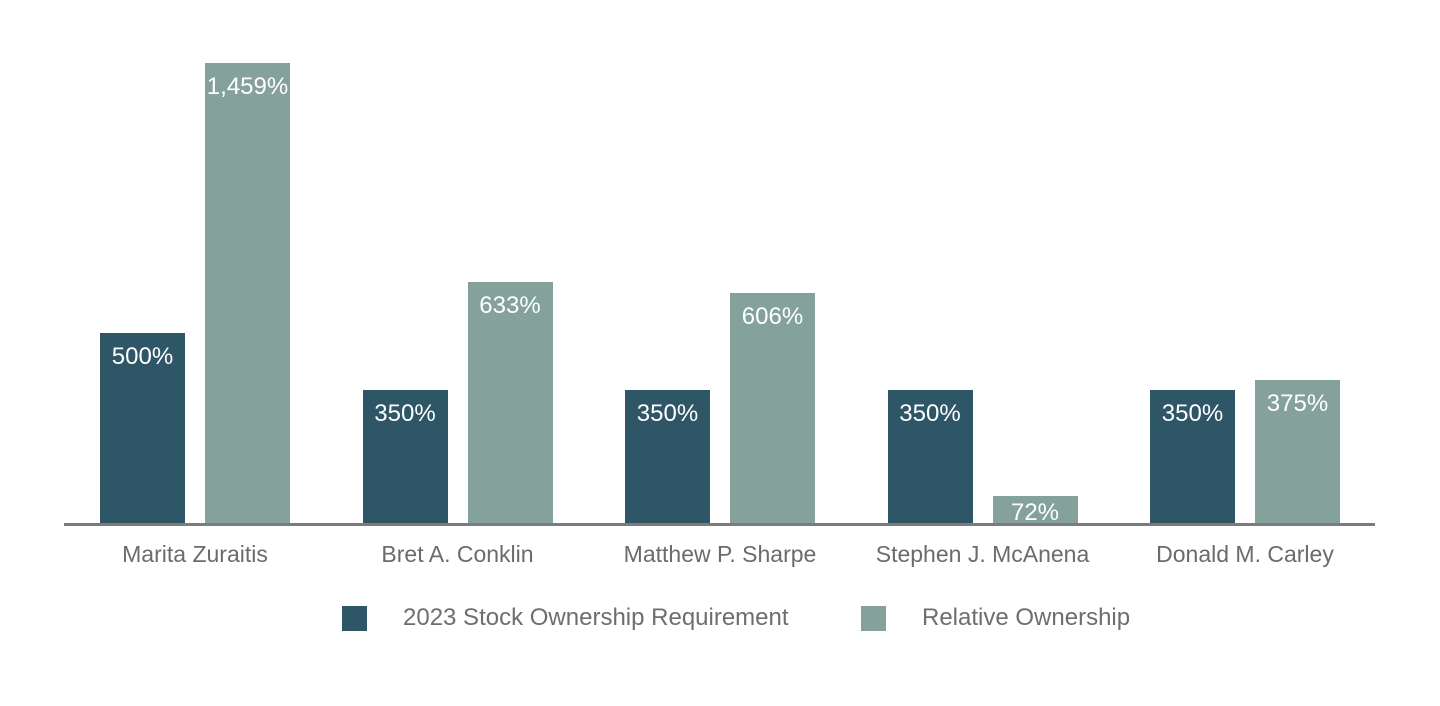 The image size is (1440, 706). Describe the element at coordinates (1297, 404) in the screenshot. I see `bar-value-label: 375%` at that location.